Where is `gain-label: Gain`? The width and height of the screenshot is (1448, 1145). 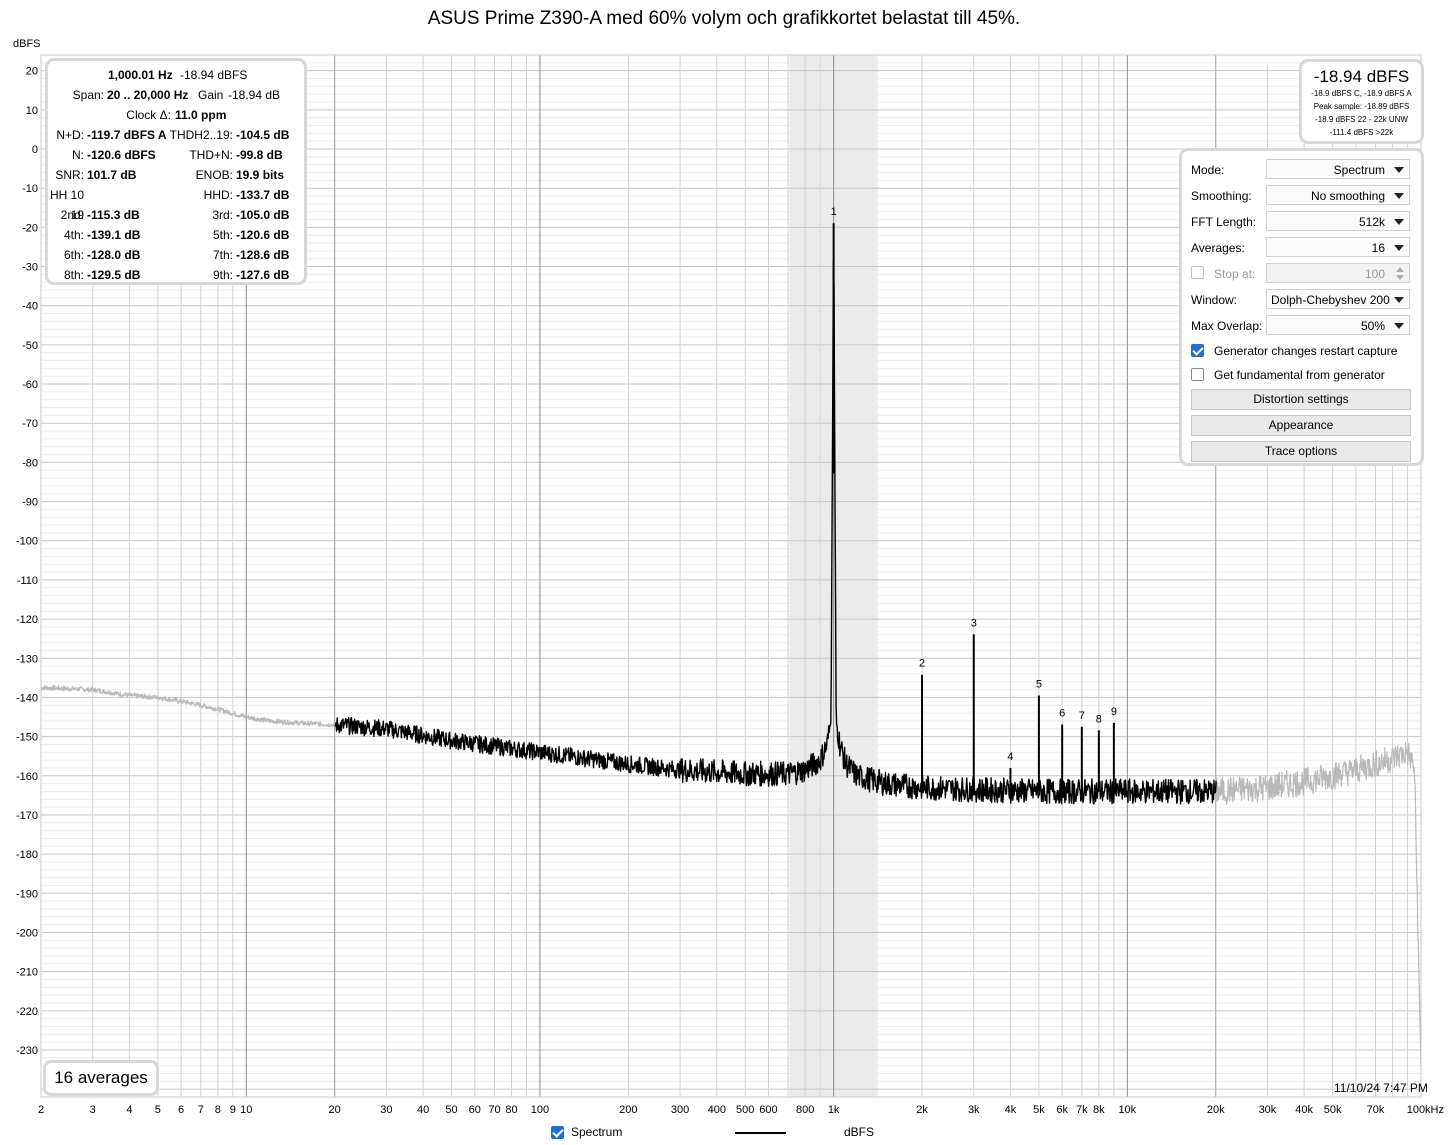
gain-label: Gain is located at coordinates (211, 95).